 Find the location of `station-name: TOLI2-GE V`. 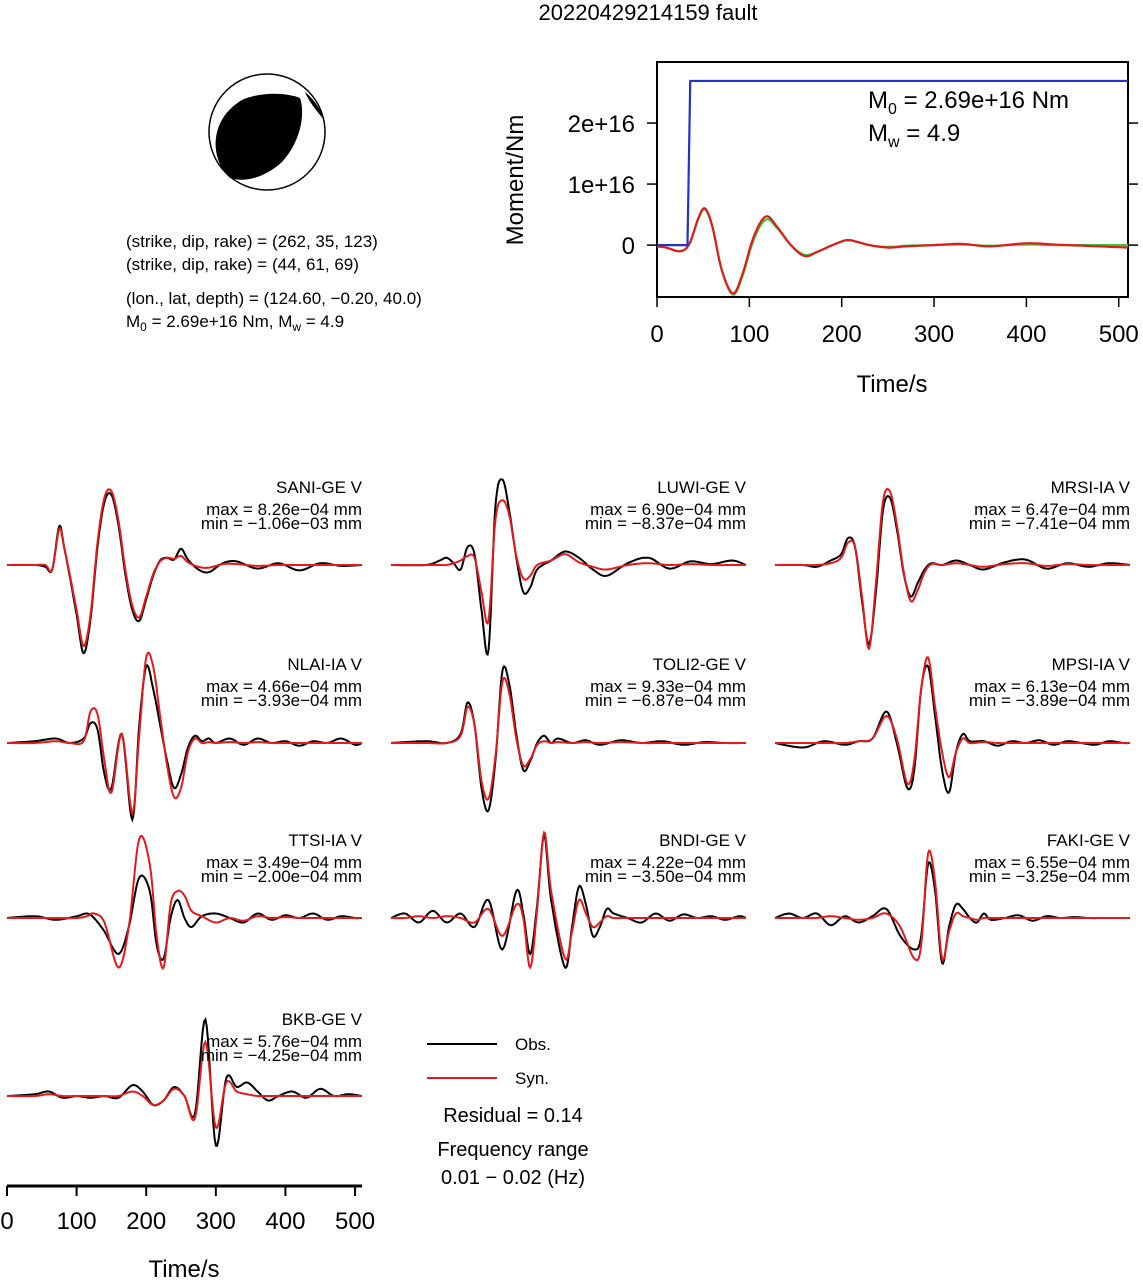

station-name: TOLI2-GE V is located at coordinates (700, 664).